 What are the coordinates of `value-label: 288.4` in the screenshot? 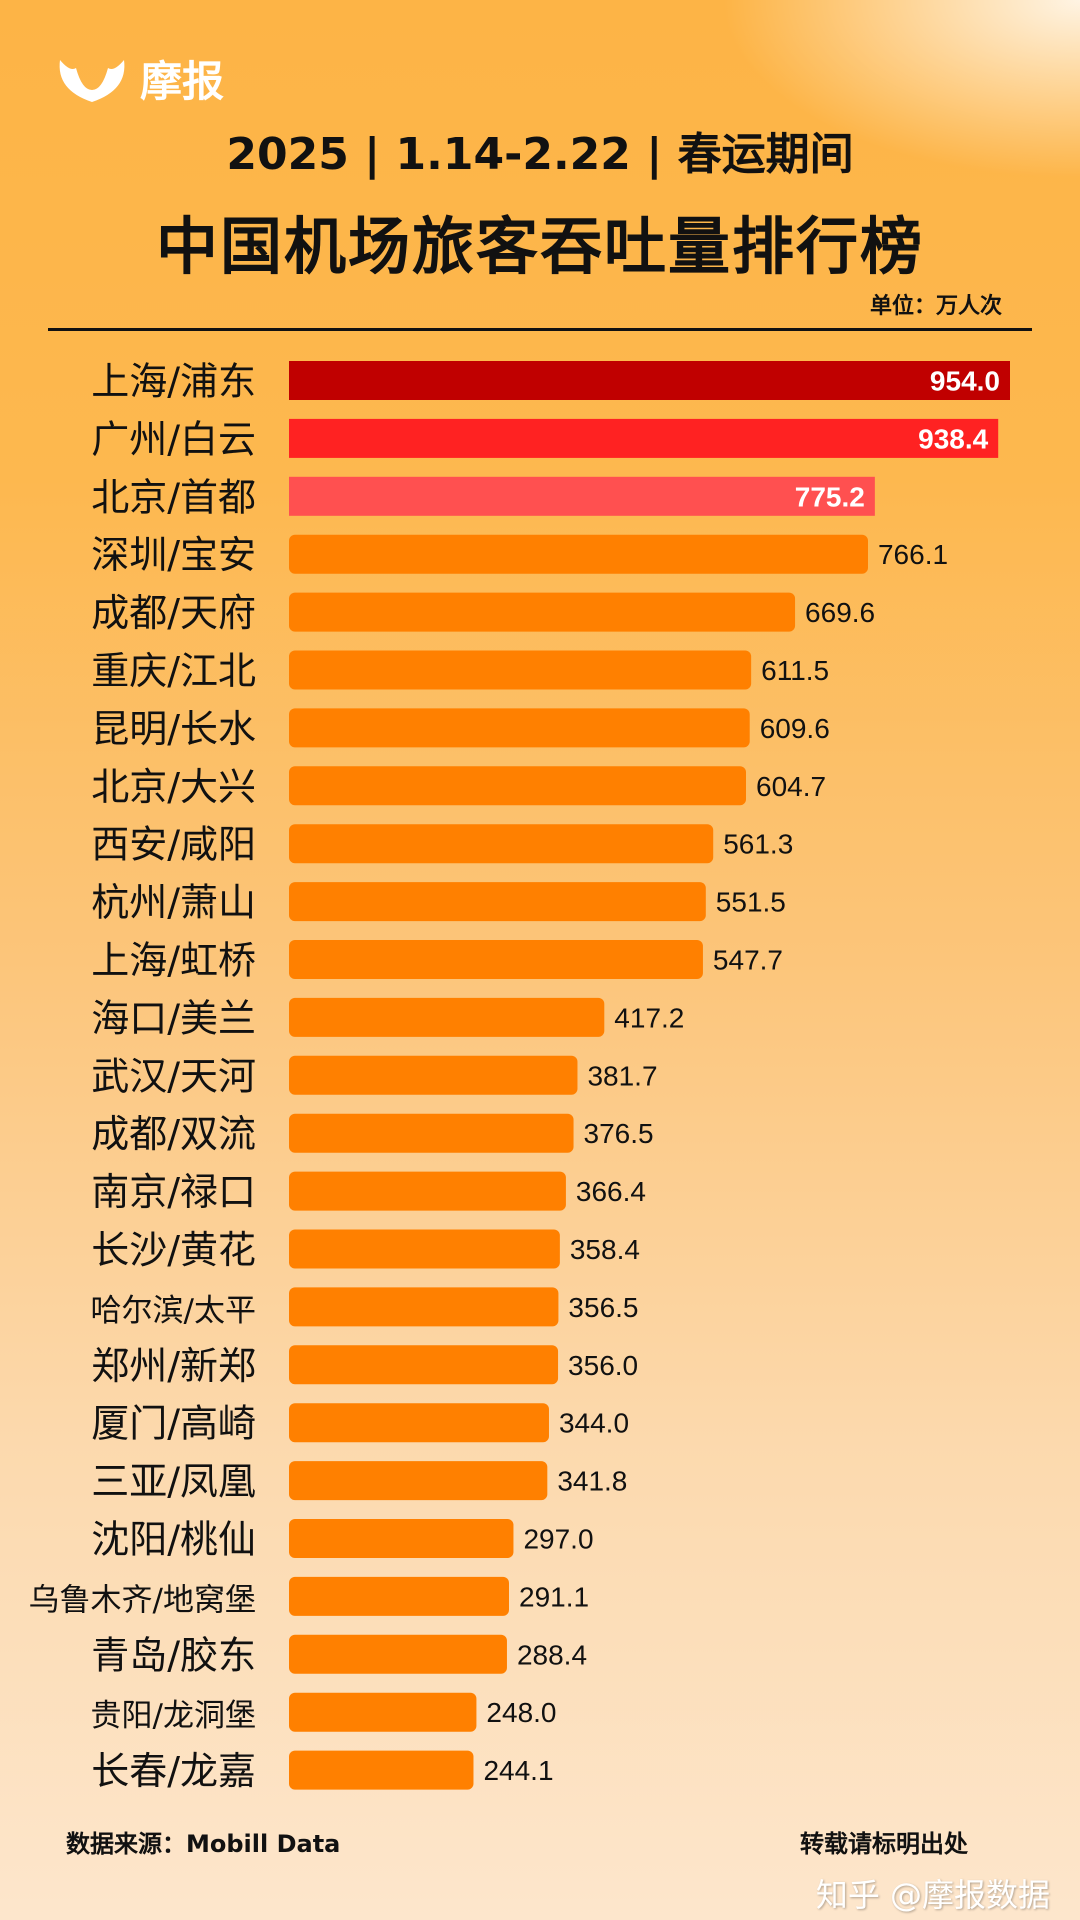 It's located at (552, 1654).